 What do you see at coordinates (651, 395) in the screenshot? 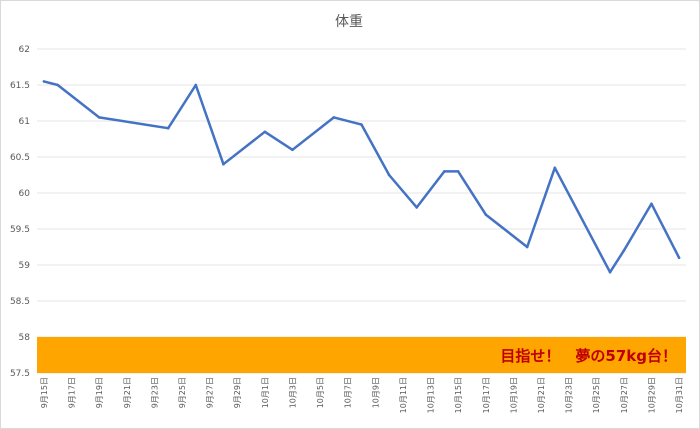
I see `x-tick-label: 10月29日` at bounding box center [651, 395].